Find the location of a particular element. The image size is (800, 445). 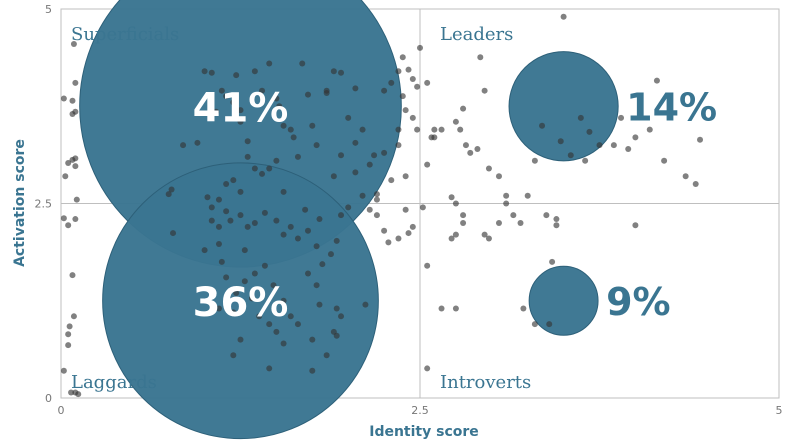

quadrant-label-introverts: Introverts is located at coordinates (485, 382).